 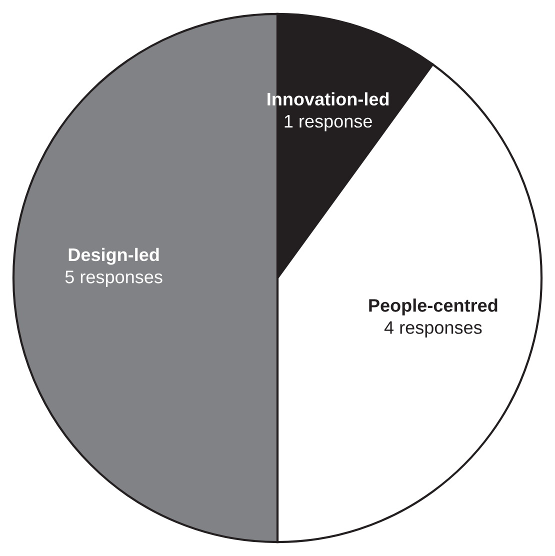 What do you see at coordinates (433, 307) in the screenshot?
I see `slice-label: People-centred` at bounding box center [433, 307].